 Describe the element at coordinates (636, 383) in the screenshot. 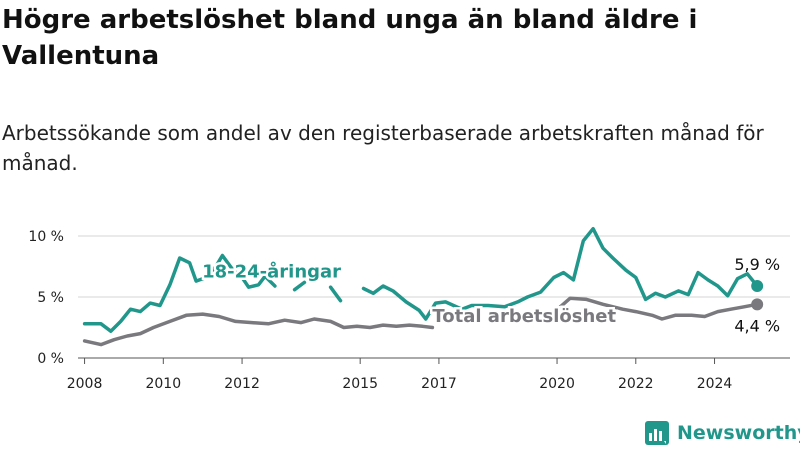

I see `x-tick-label: 2022` at that location.